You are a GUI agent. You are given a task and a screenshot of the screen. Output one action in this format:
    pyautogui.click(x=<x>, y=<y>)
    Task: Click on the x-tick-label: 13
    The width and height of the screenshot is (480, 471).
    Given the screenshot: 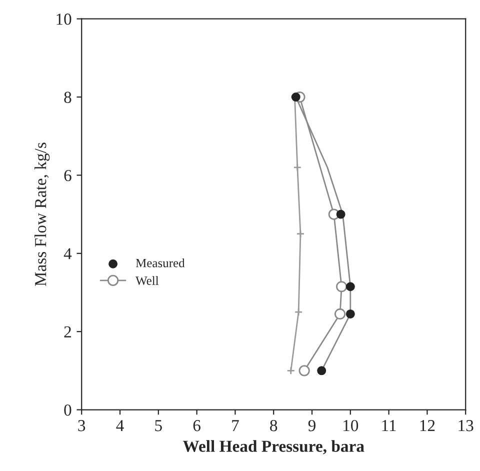 What is the action you would take?
    pyautogui.click(x=466, y=426)
    